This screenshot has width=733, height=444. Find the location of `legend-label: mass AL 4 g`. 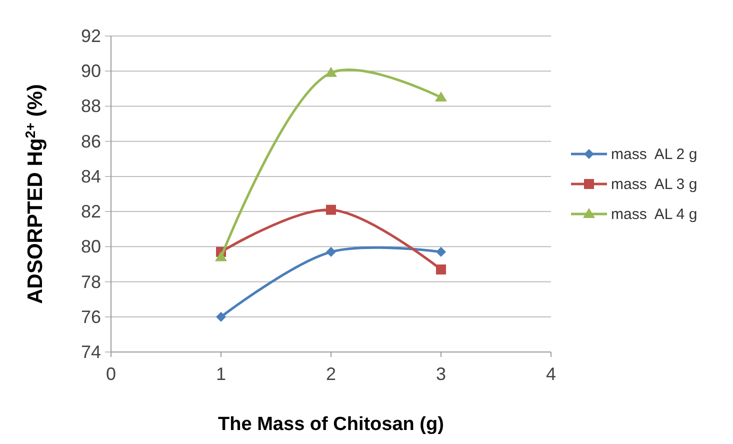

legend-label: mass AL 4 g is located at coordinates (654, 214).